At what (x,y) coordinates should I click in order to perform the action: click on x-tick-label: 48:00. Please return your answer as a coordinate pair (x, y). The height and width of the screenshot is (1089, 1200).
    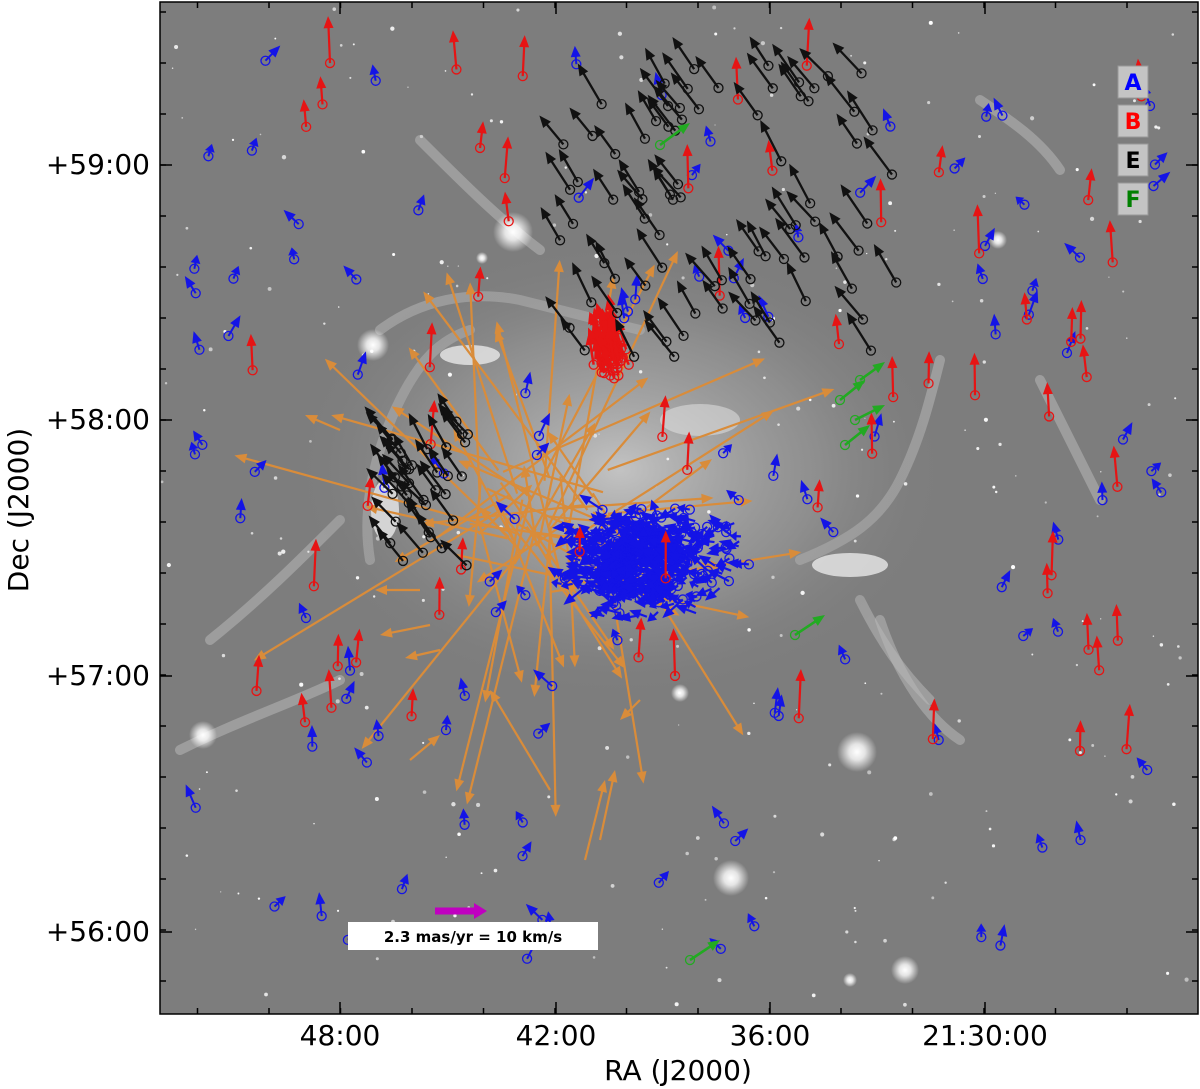
    Looking at the image, I should click on (340, 1035).